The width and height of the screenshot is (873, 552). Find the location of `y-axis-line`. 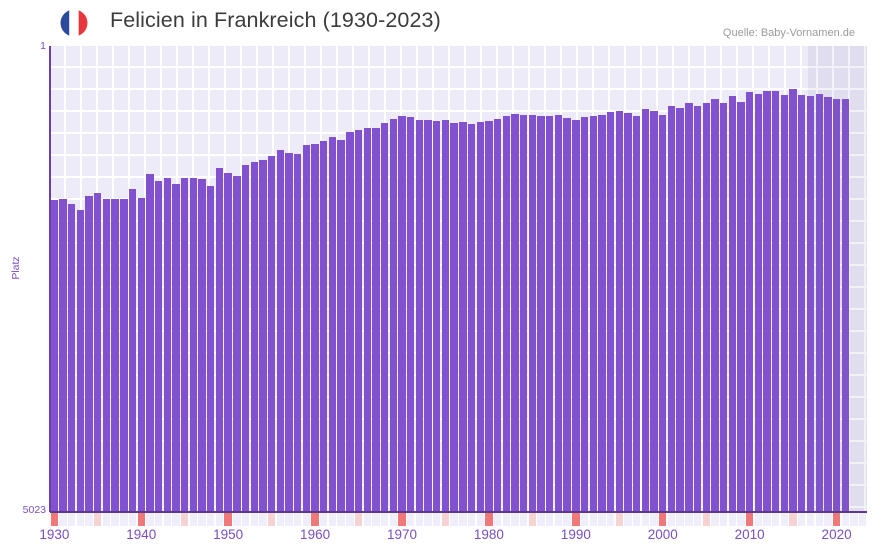

y-axis-line is located at coordinates (50, 279).